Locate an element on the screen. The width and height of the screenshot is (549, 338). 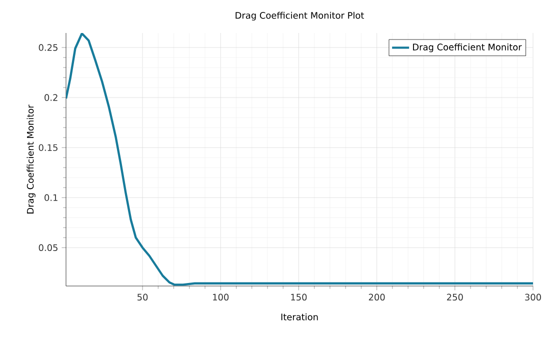
x-tick-label: 150 is located at coordinates (299, 297).